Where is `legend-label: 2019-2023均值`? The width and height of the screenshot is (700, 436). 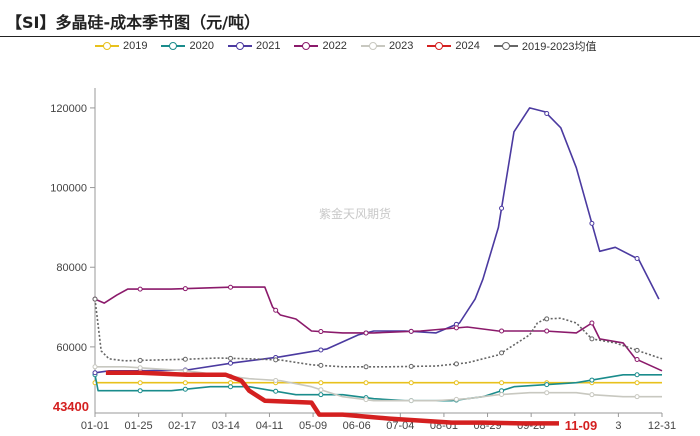
legend-label: 2019-2023均值 is located at coordinates (559, 47).